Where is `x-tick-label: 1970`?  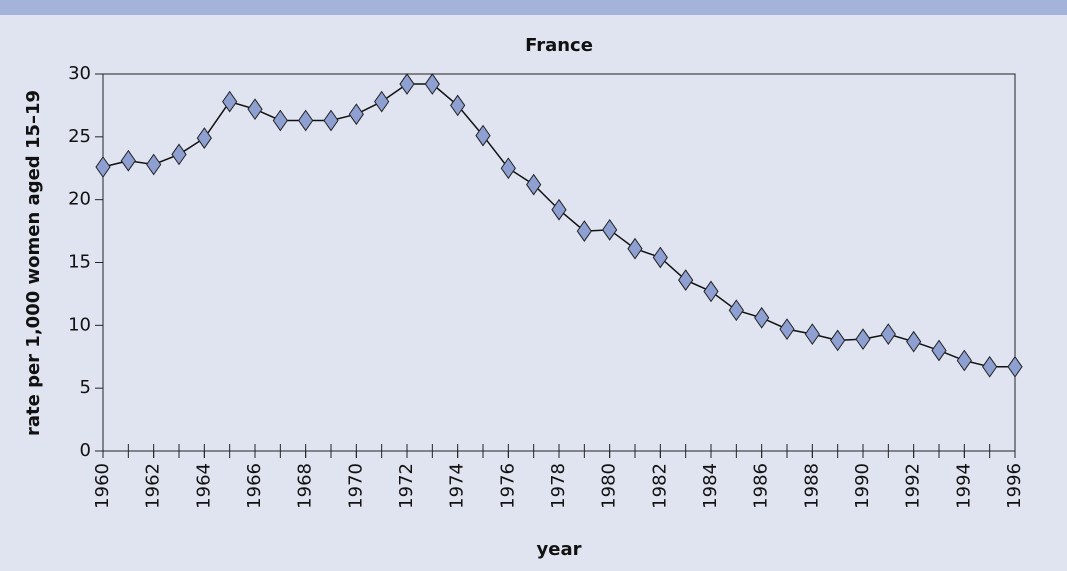 x-tick-label: 1970 is located at coordinates (355, 486).